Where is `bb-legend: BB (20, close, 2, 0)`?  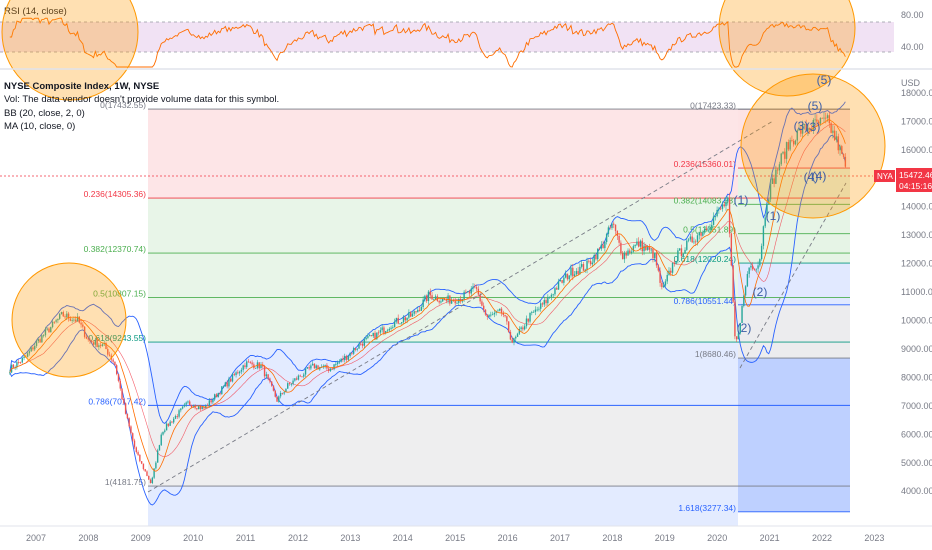
bb-legend: BB (20, close, 2, 0) is located at coordinates (44, 113).